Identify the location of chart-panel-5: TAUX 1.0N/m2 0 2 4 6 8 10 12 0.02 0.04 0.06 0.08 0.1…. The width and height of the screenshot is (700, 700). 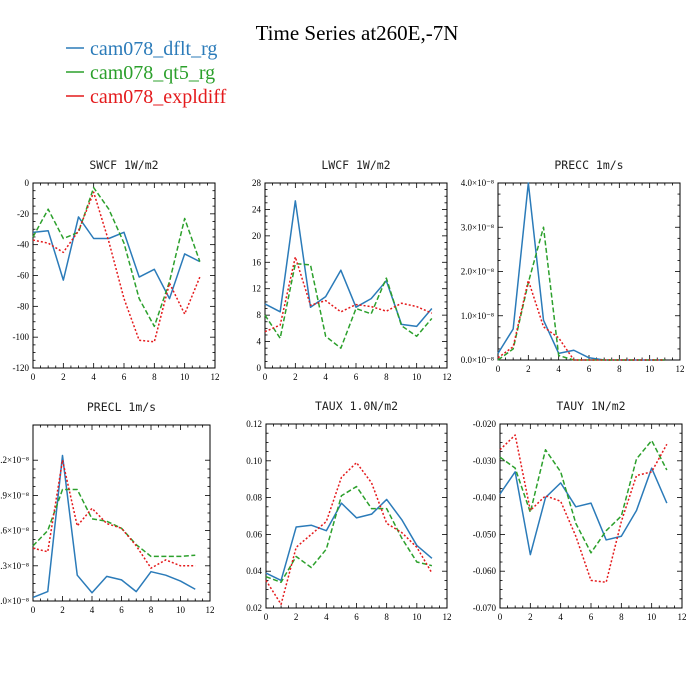
(348, 510).